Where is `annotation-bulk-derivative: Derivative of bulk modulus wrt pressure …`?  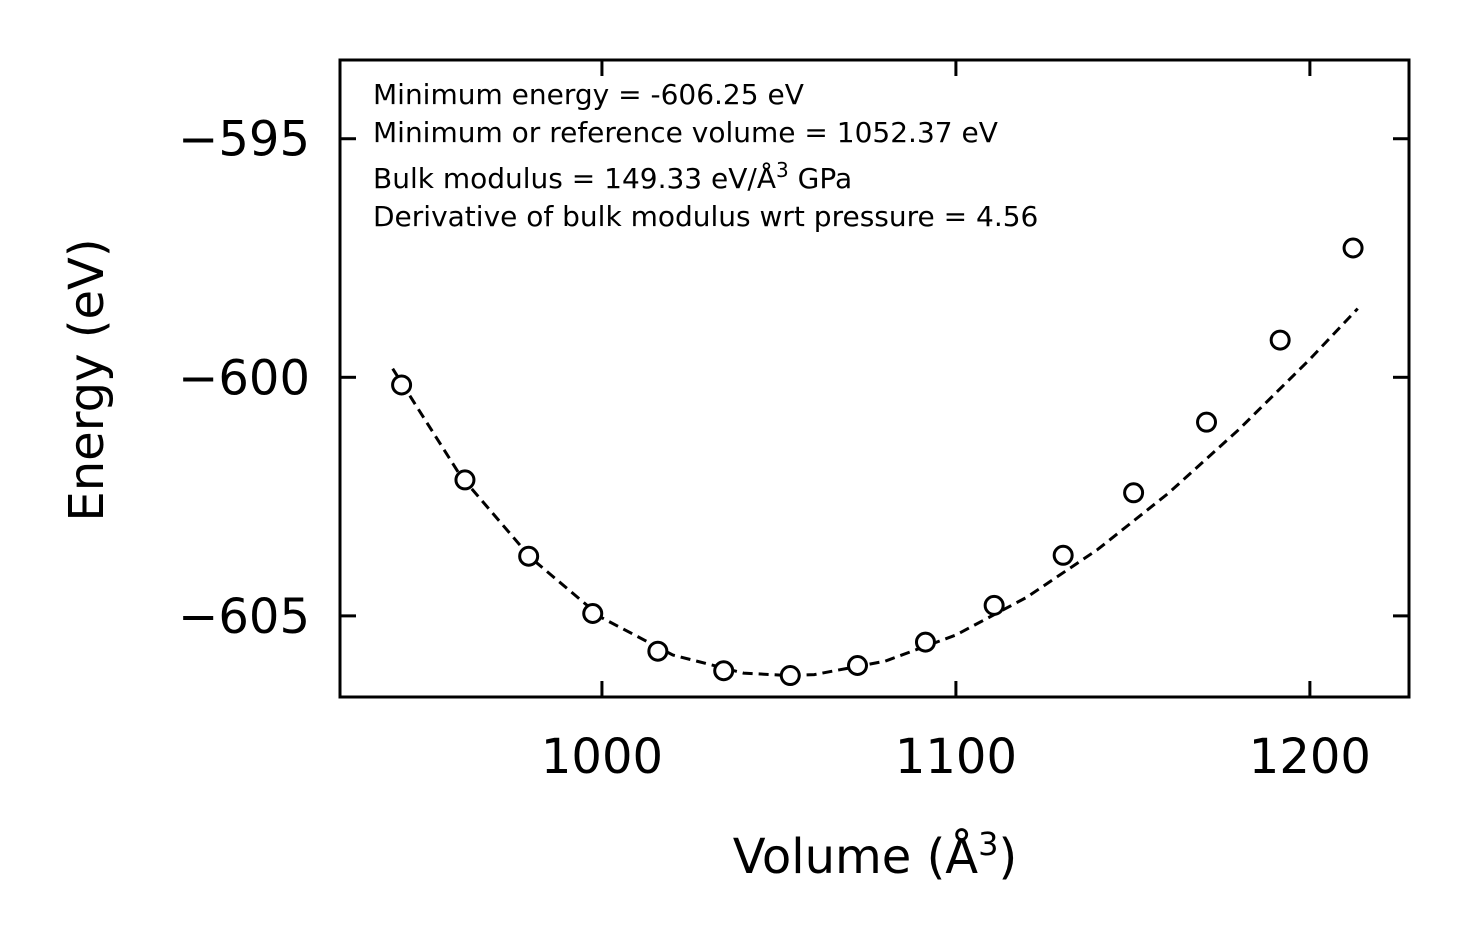
annotation-bulk-derivative: Derivative of bulk modulus wrt pressure … is located at coordinates (705, 216).